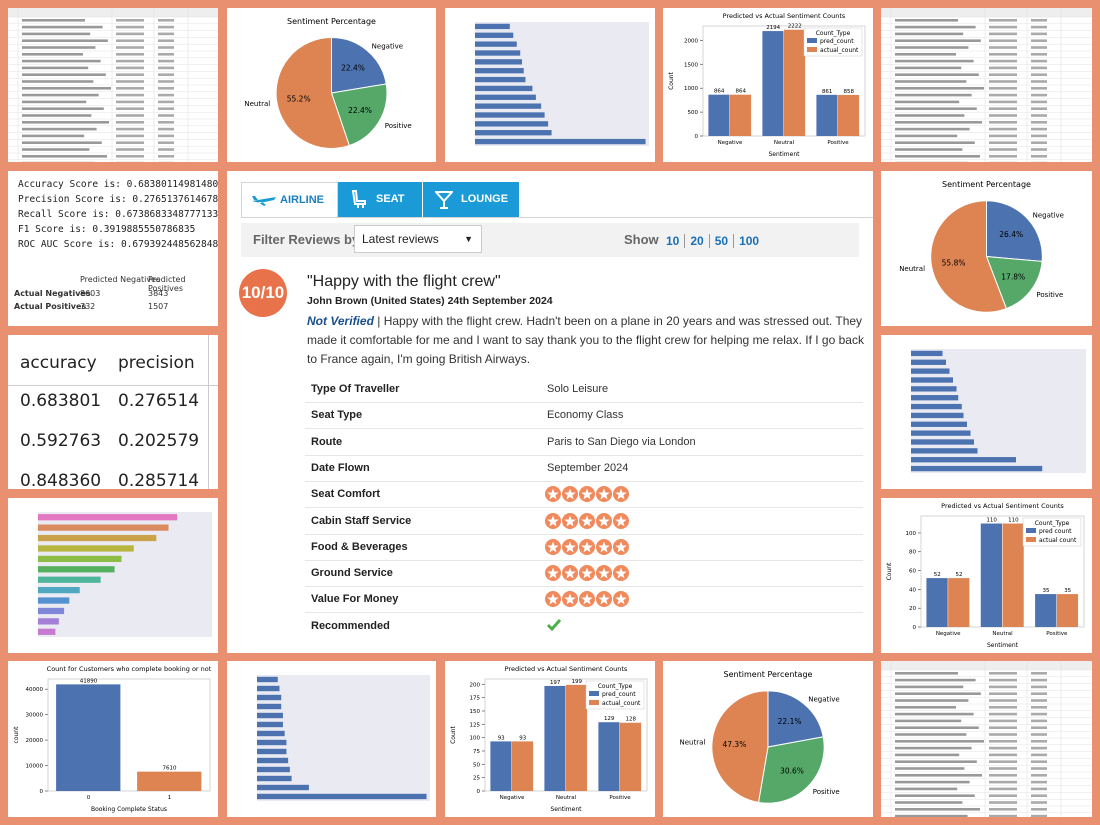 This screenshot has width=1100, height=825. I want to click on show-label: Show, so click(641, 239).